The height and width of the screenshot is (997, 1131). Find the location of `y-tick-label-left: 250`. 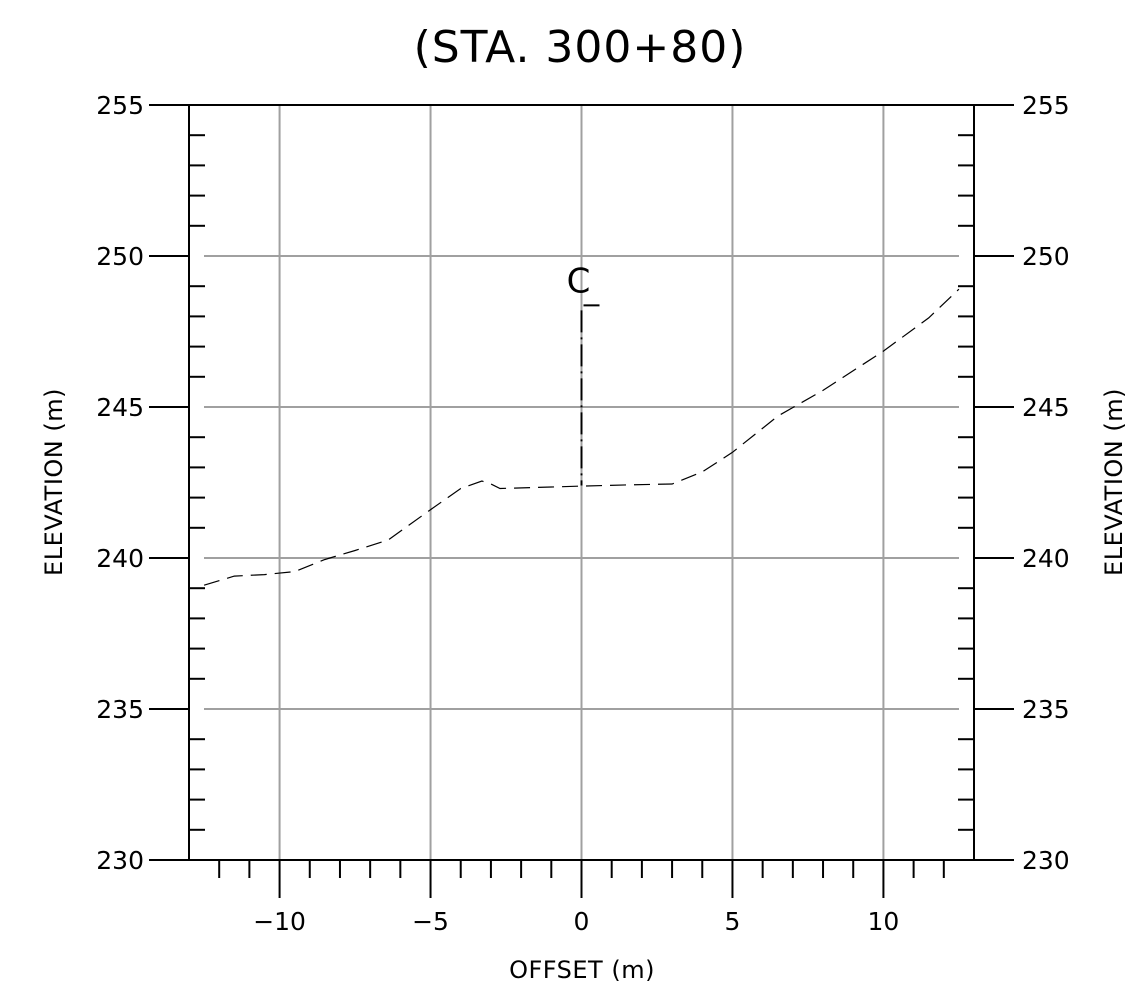

y-tick-label-left: 250 is located at coordinates (120, 256).